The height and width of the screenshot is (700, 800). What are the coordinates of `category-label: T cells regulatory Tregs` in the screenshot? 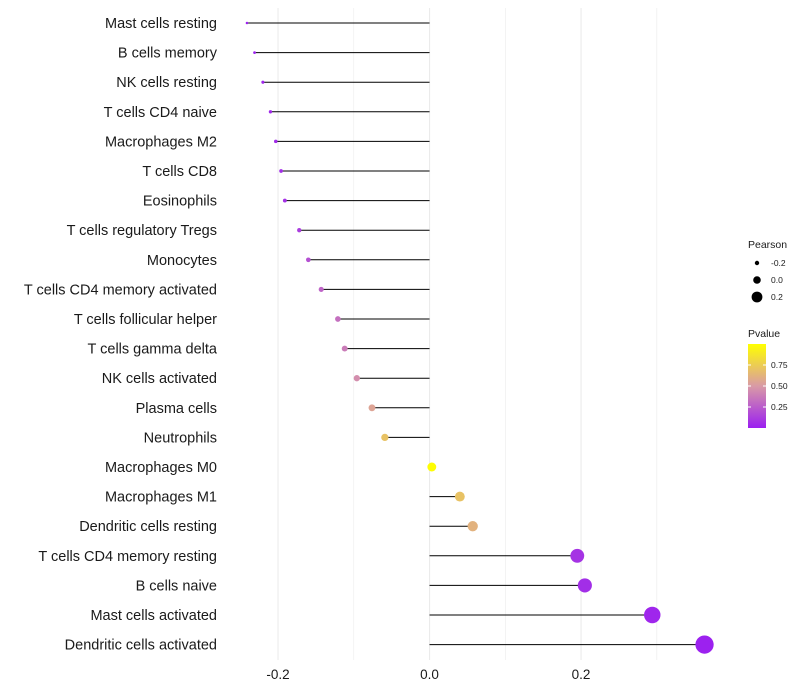 It's located at (142, 231).